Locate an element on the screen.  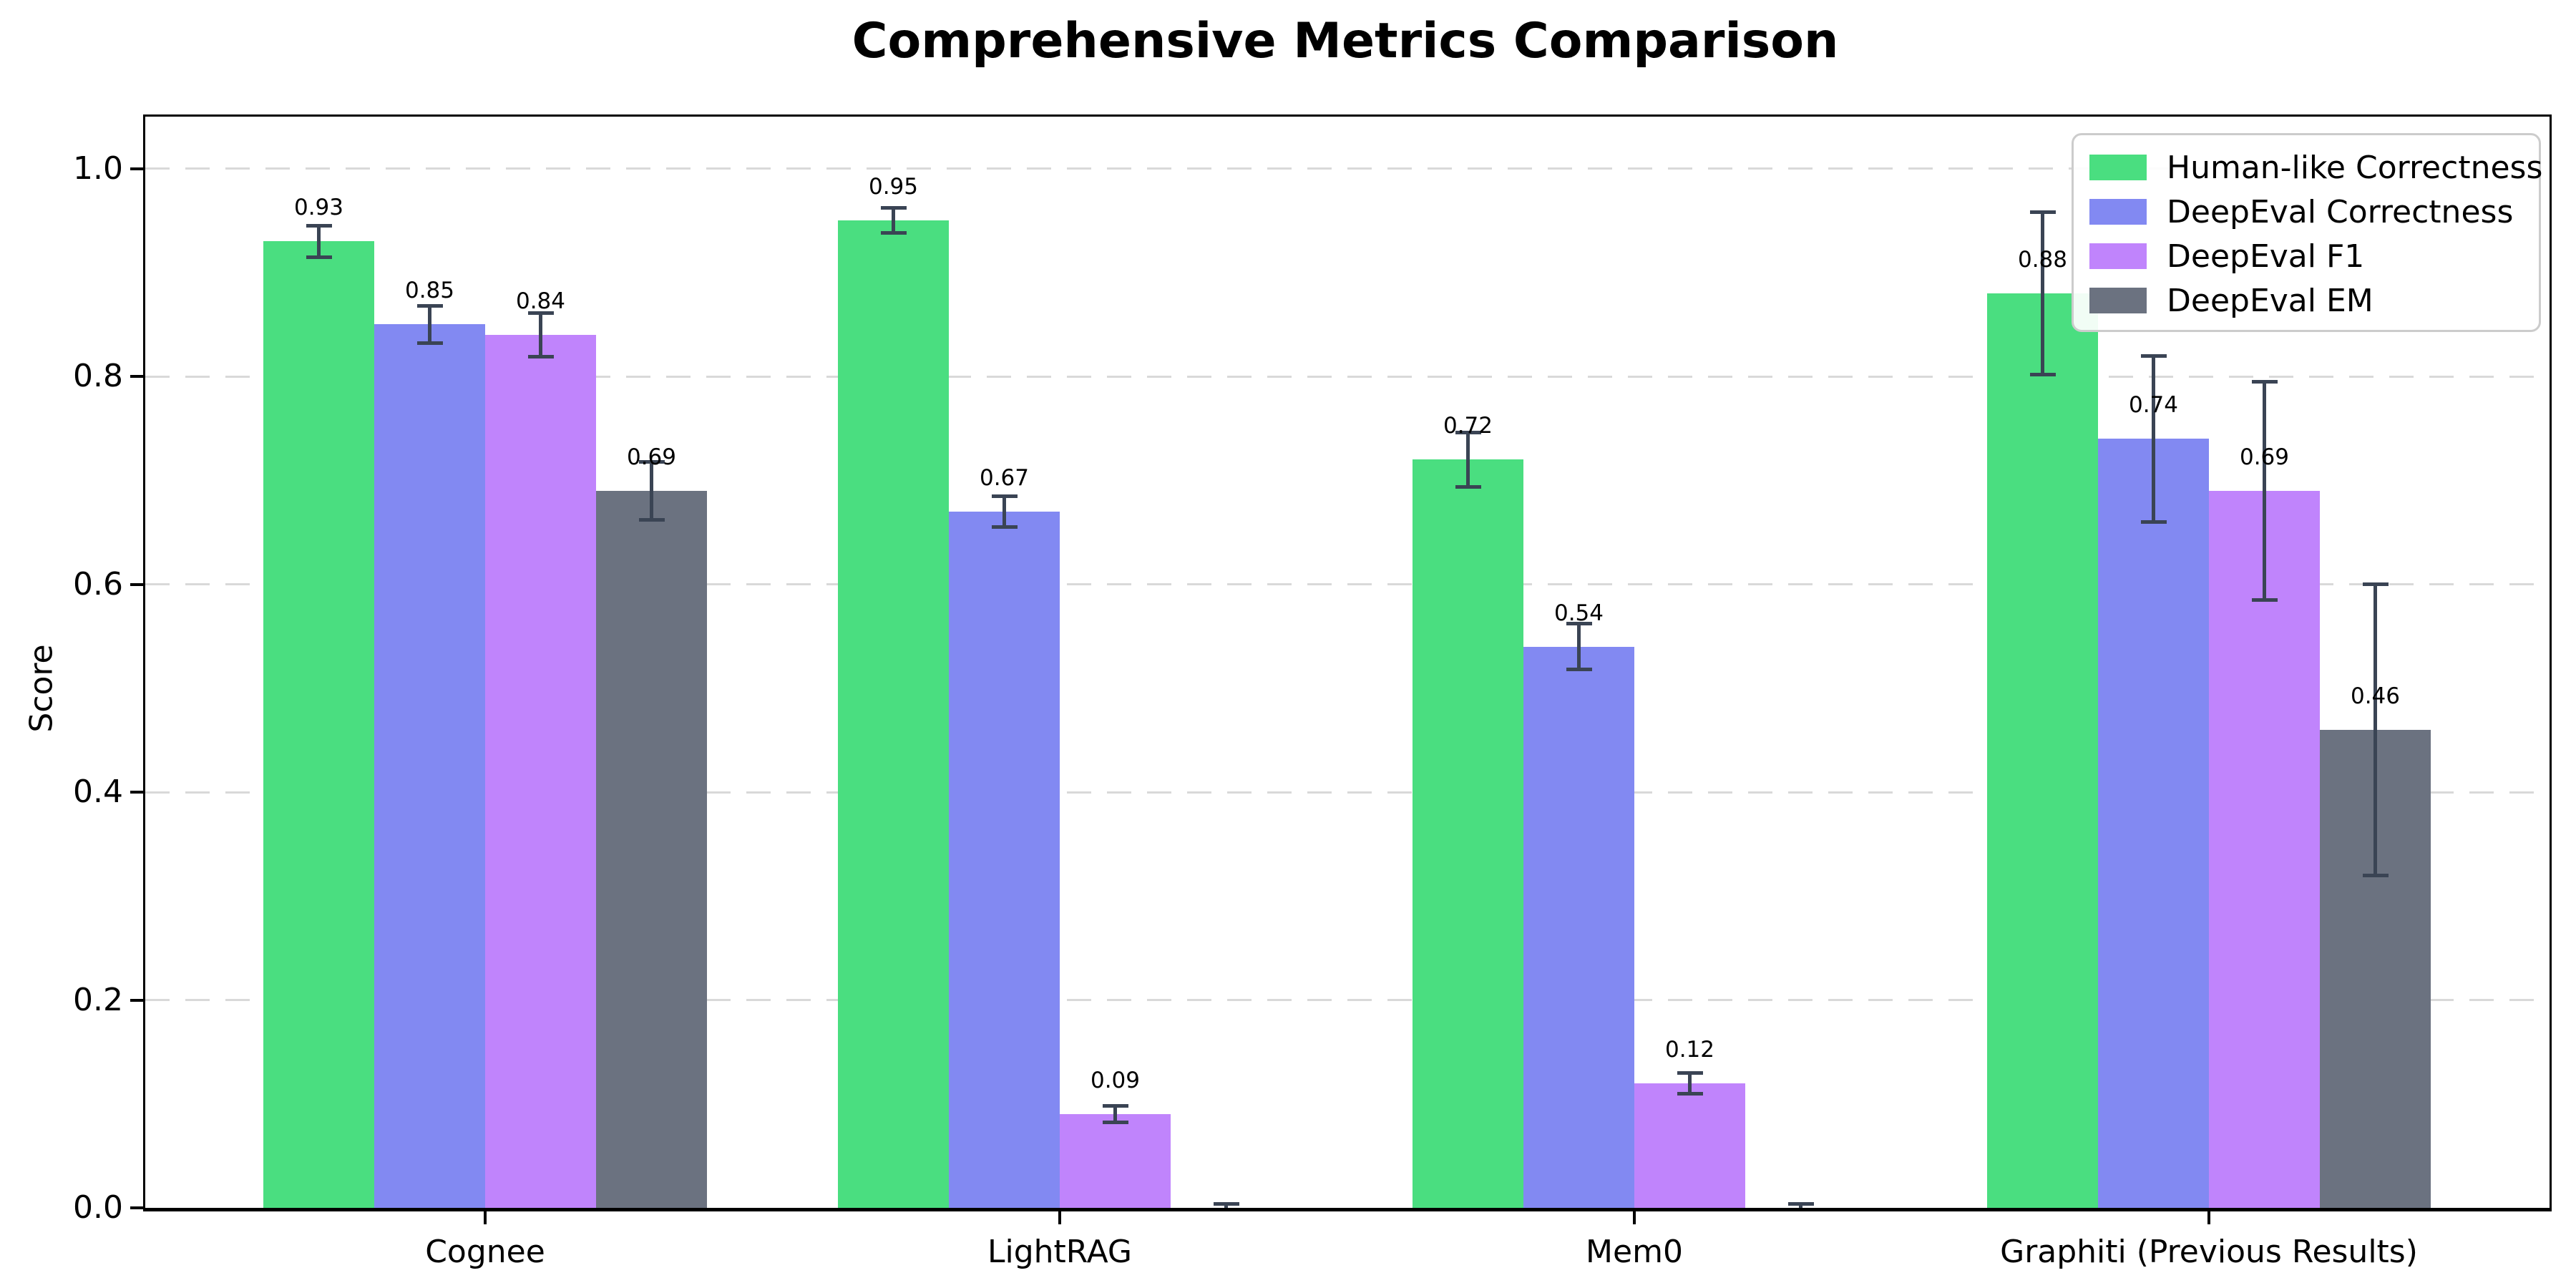
bar-value-label: 0.67 is located at coordinates (1004, 478).